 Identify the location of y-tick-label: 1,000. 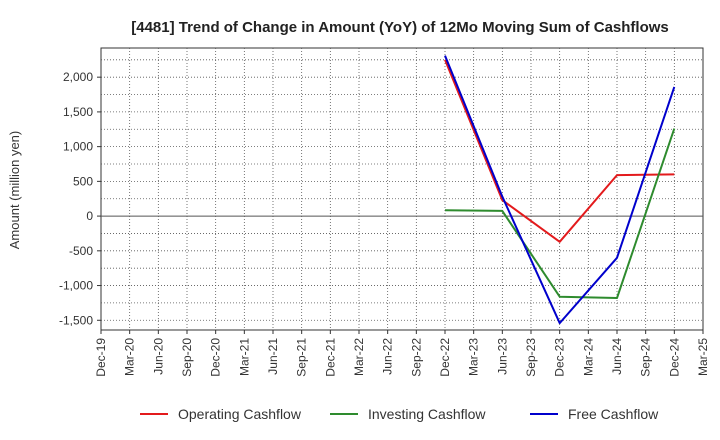
(78, 147).